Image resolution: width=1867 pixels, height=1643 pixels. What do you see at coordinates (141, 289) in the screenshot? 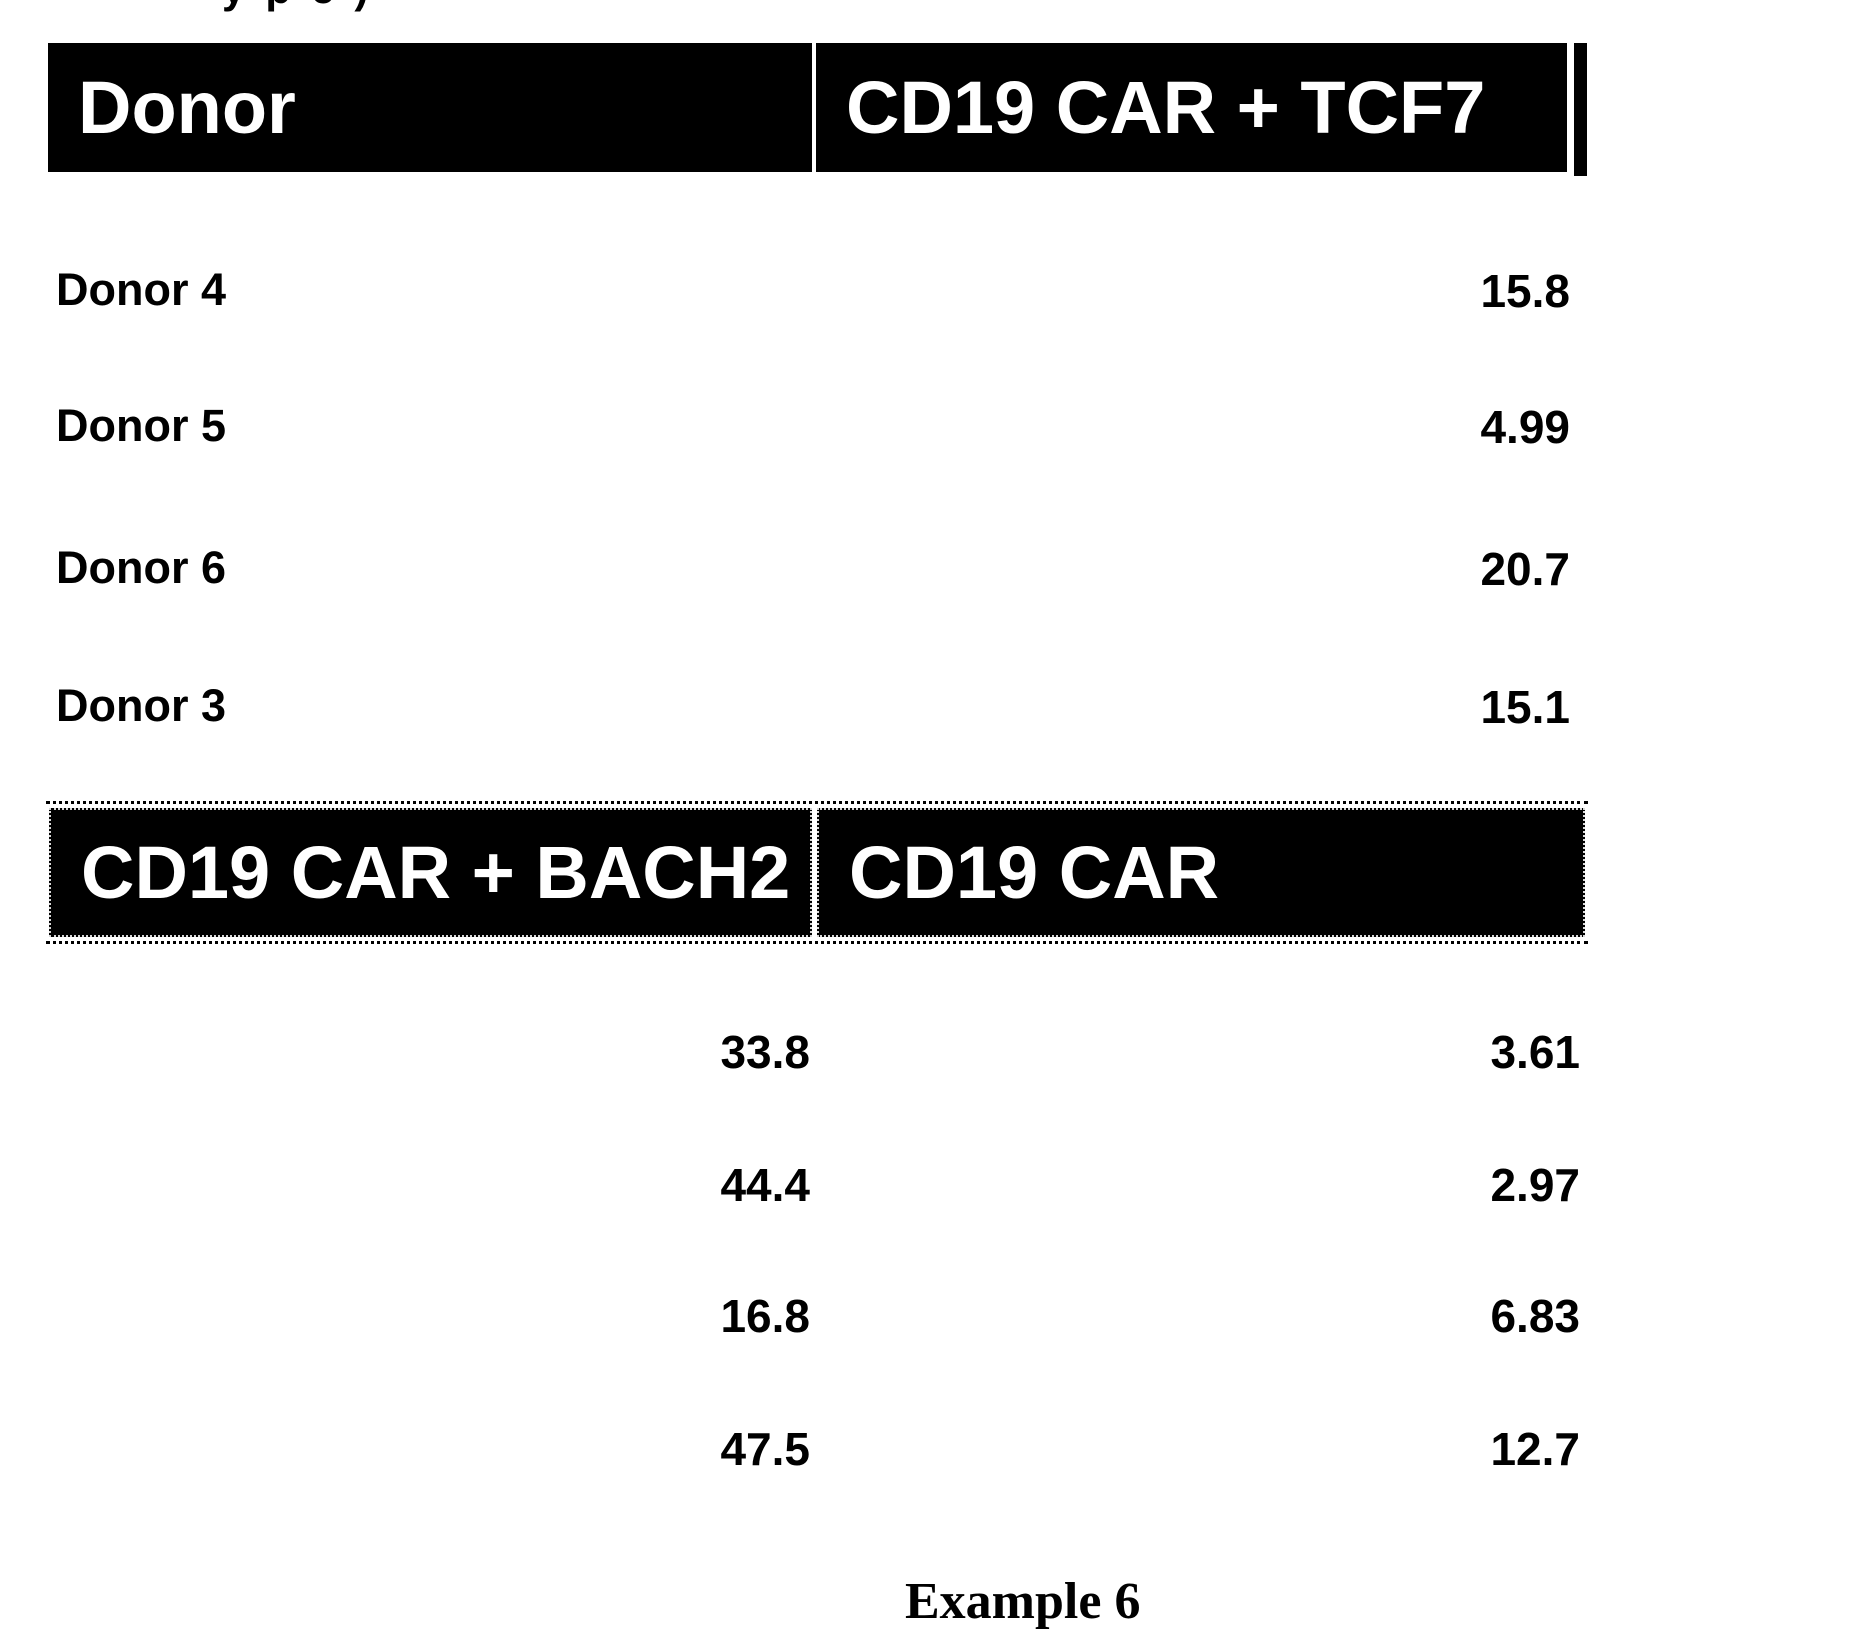
I see `row-label-donor-4: Donor 4` at bounding box center [141, 289].